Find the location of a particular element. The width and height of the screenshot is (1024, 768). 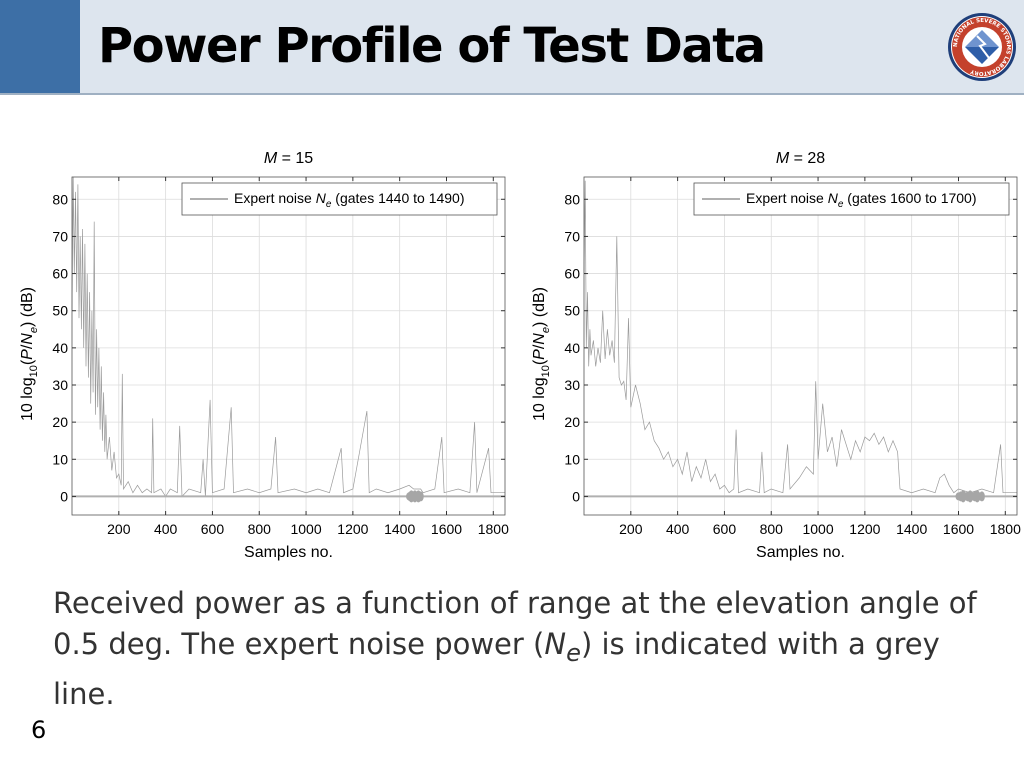

legend-label: Expert noise Ne (gates 1440 to 1490) is located at coordinates (349, 200).